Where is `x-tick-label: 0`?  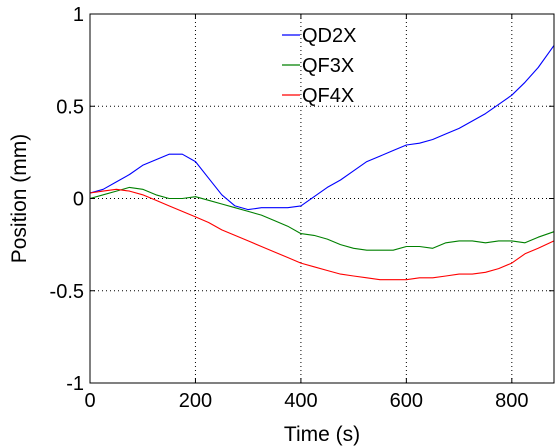
x-tick-label: 0 is located at coordinates (89, 401).